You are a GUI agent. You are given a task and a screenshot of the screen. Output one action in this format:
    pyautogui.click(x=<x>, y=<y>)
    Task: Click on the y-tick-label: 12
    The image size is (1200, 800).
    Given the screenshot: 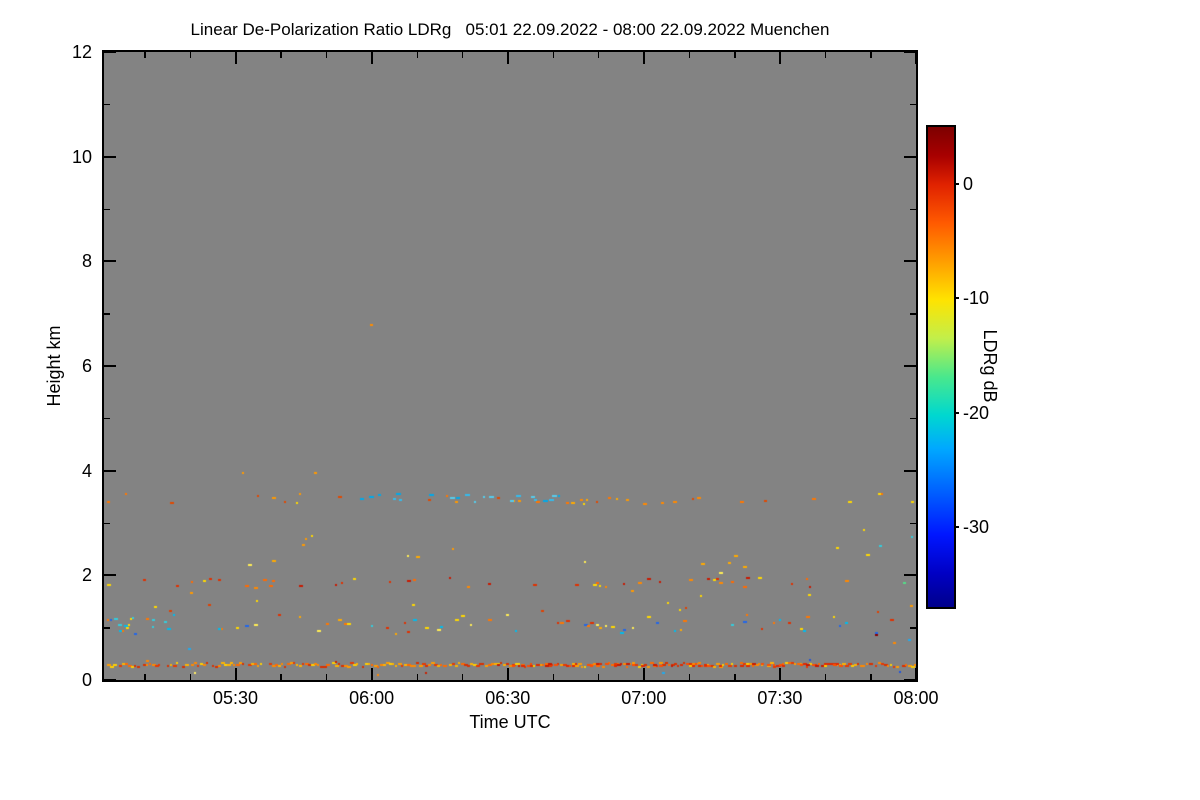 What is the action you would take?
    pyautogui.click(x=81, y=52)
    